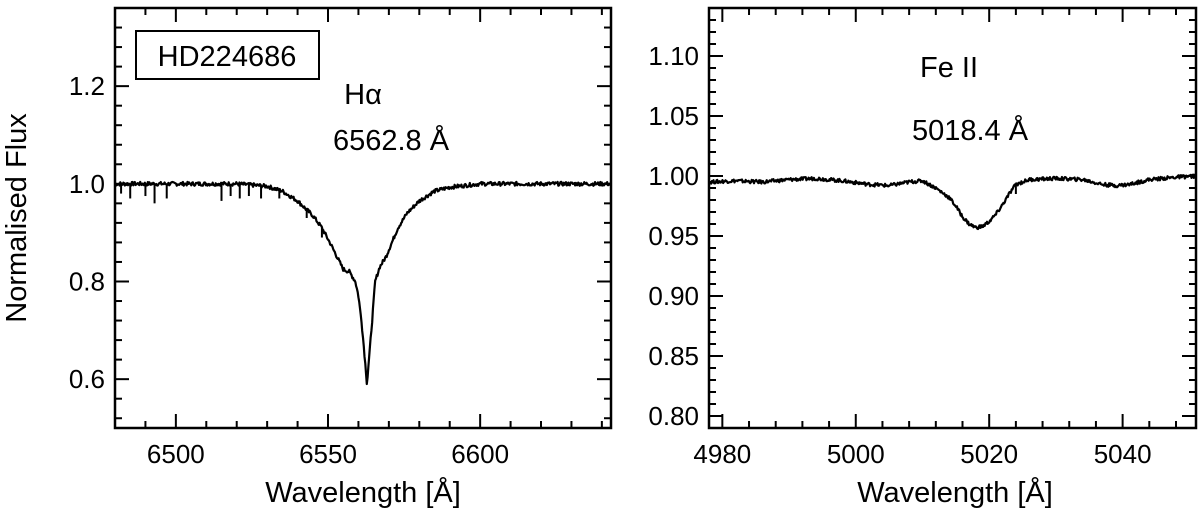 The height and width of the screenshot is (518, 1200). Describe the element at coordinates (480, 454) in the screenshot. I see `halpha-x-tick-label: 6600` at that location.